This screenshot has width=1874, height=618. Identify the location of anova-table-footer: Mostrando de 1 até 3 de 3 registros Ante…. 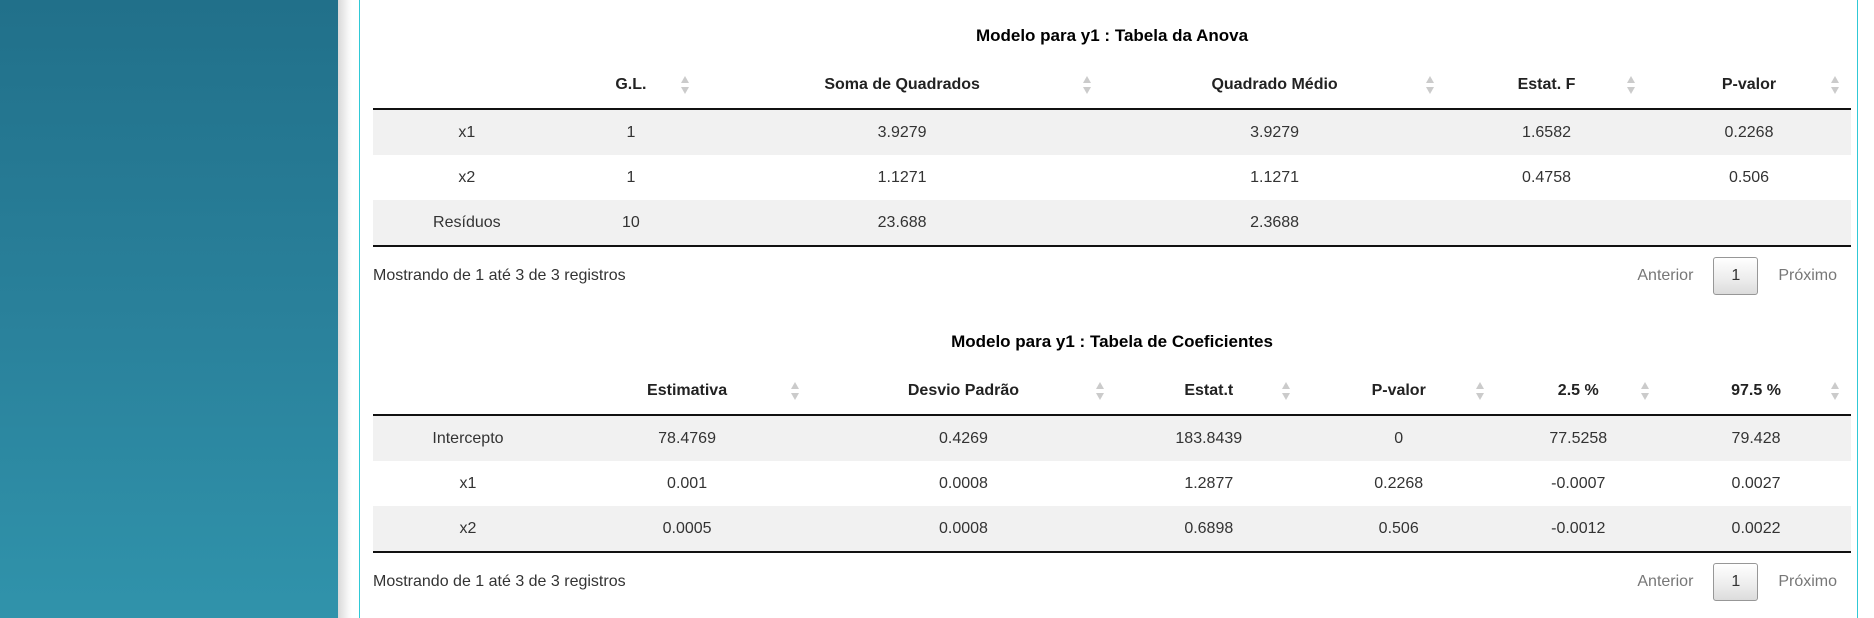
(1112, 271).